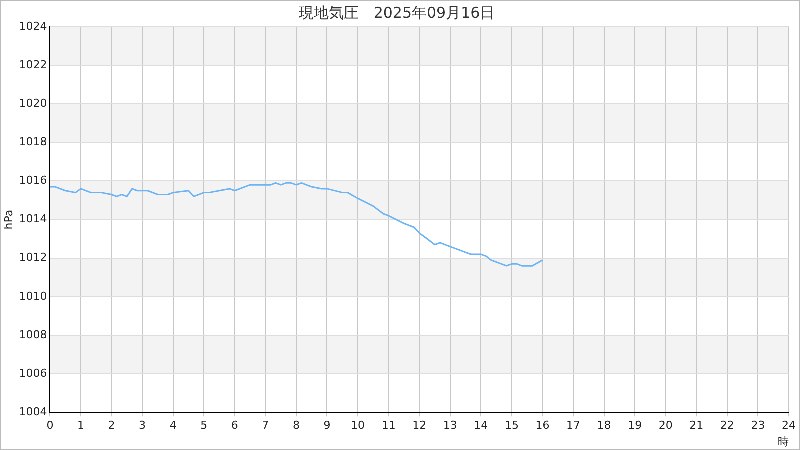  What do you see at coordinates (266, 425) in the screenshot?
I see `x-tick-label: 7` at bounding box center [266, 425].